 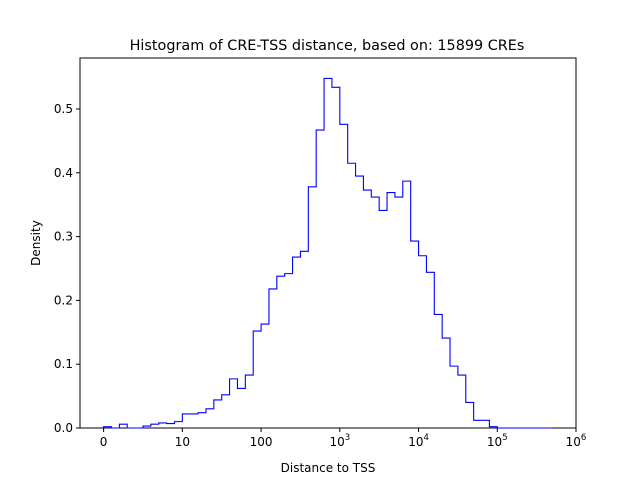 I want to click on x-axis-label: Distance to TSS, so click(x=328, y=468).